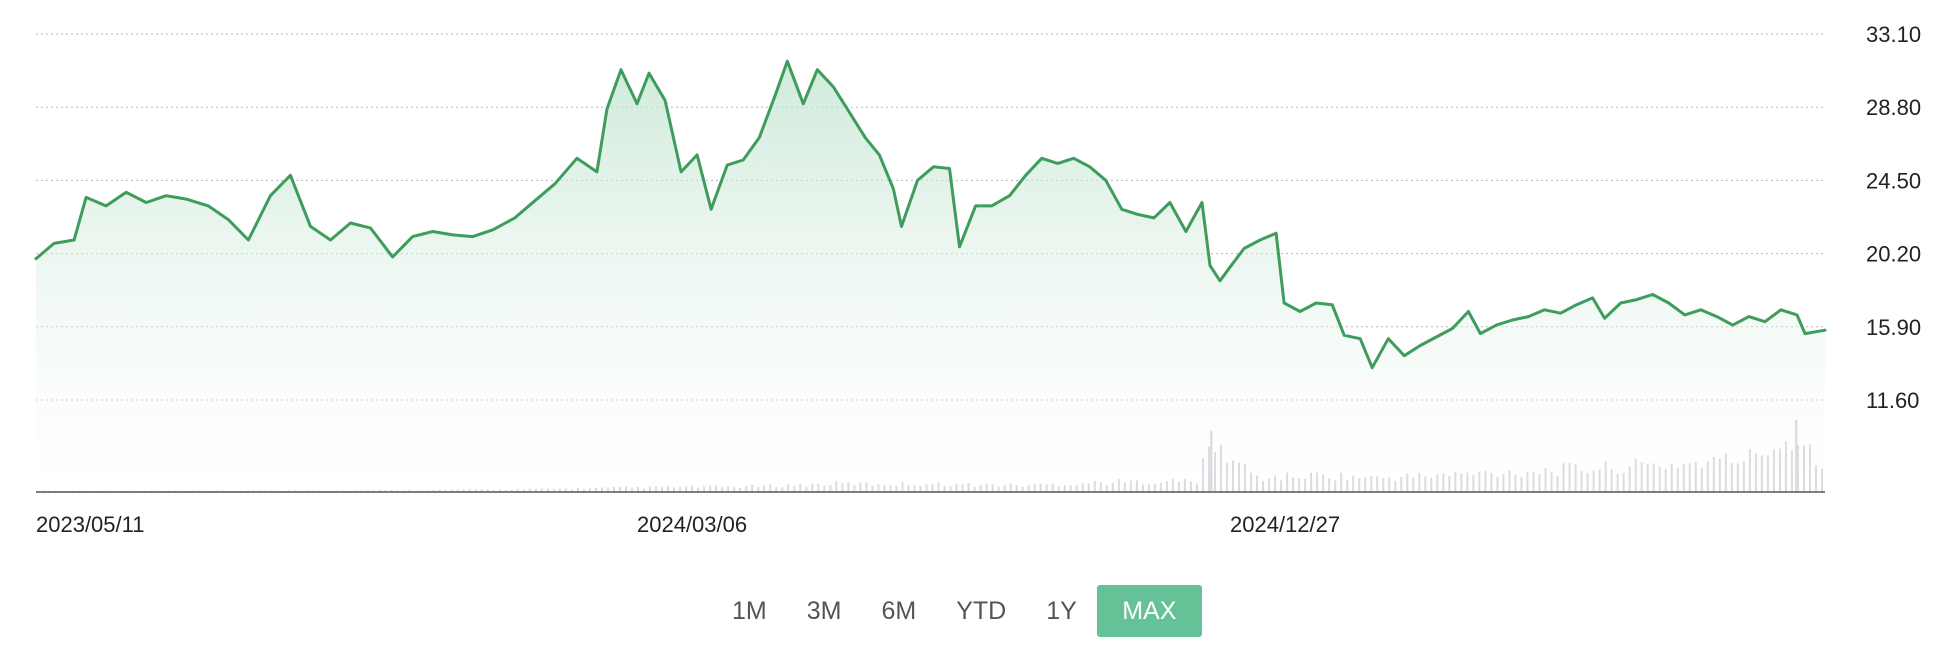 Image resolution: width=1954 pixels, height=658 pixels. What do you see at coordinates (1061, 611) in the screenshot?
I see `range-button-1y: 1Y` at bounding box center [1061, 611].